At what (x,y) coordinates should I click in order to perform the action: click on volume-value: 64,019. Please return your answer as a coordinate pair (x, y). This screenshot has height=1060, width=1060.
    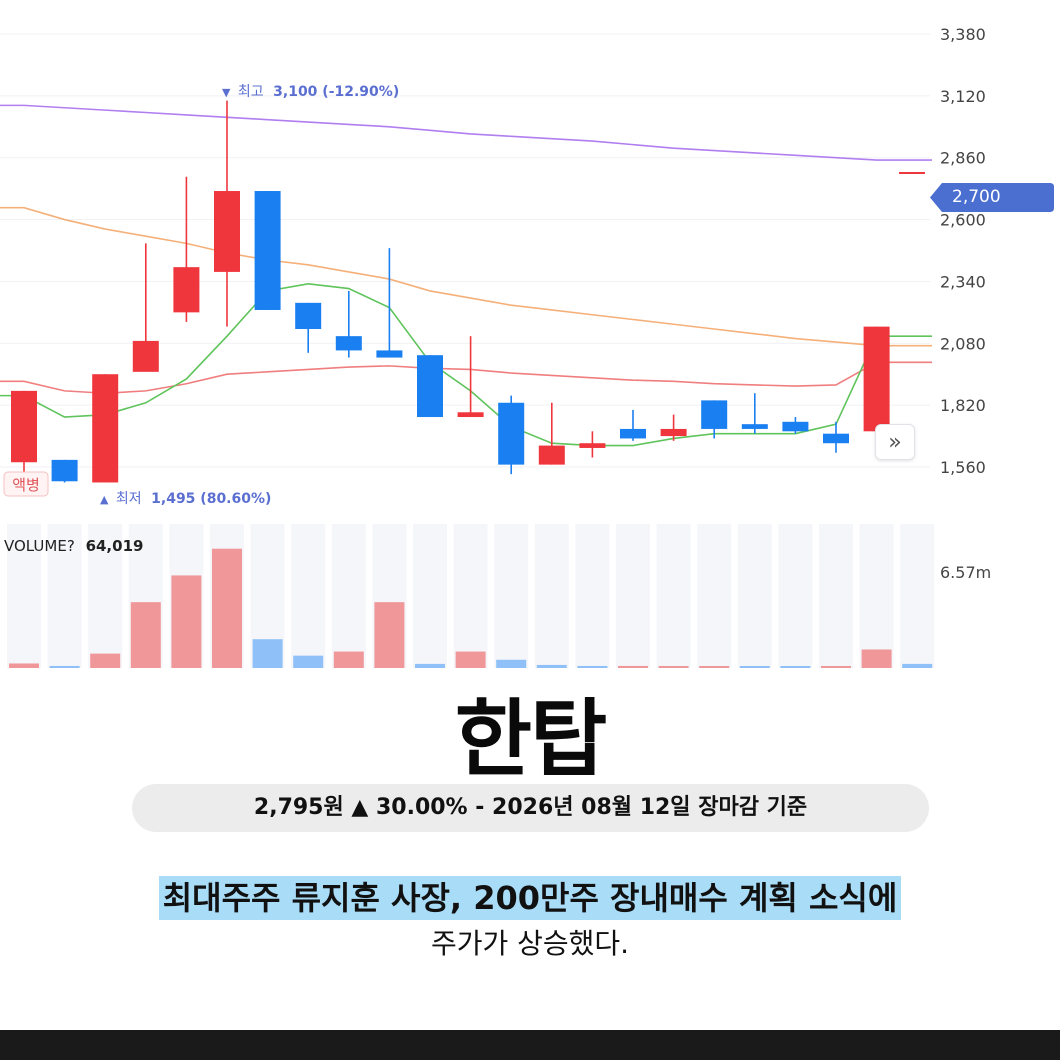
    Looking at the image, I should click on (115, 546).